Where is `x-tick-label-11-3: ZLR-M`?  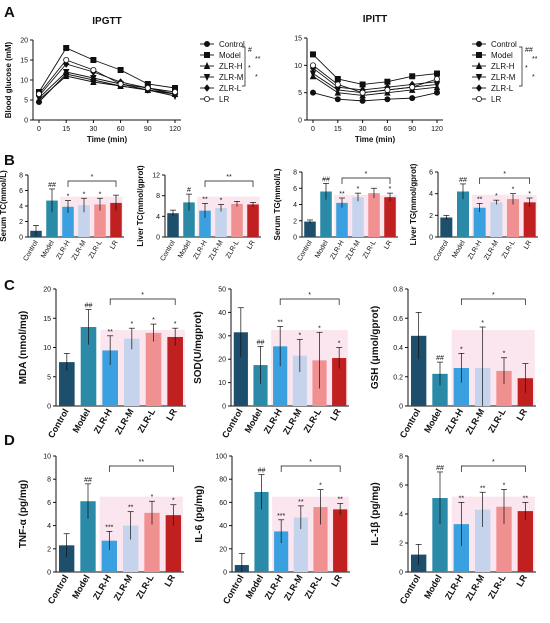 x-tick-label-11-3: ZLR-M is located at coordinates (475, 587).